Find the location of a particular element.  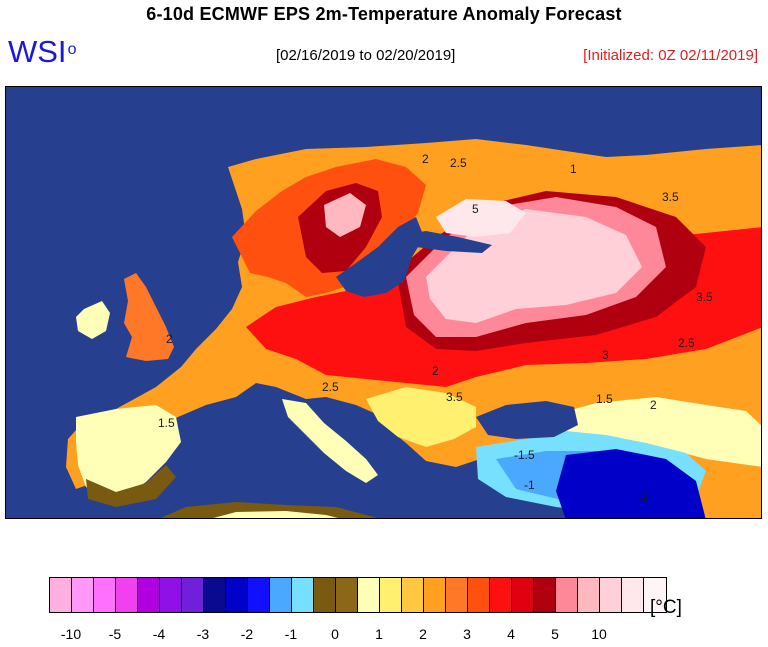

legend-tick-label: -1 is located at coordinates (291, 634).